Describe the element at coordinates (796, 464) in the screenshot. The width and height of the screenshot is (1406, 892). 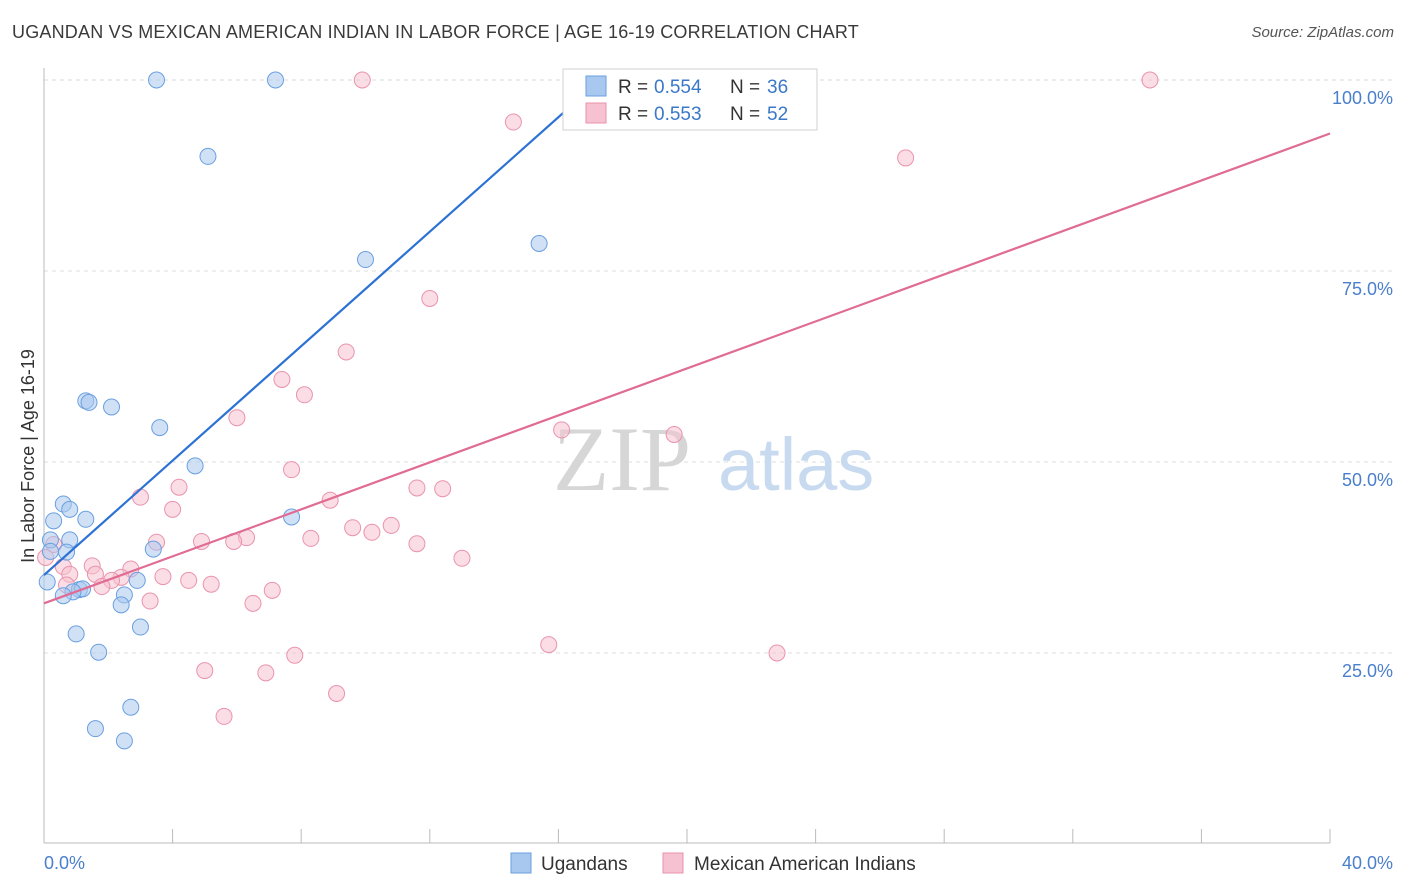
I see `watermark-atlas: atlas` at that location.